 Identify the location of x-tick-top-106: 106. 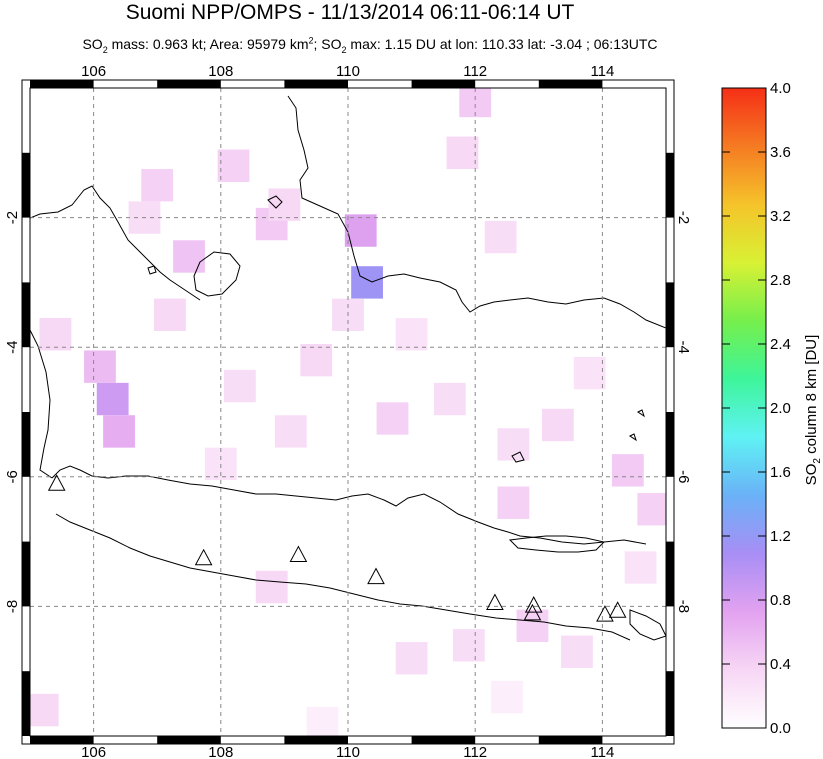
(93, 71).